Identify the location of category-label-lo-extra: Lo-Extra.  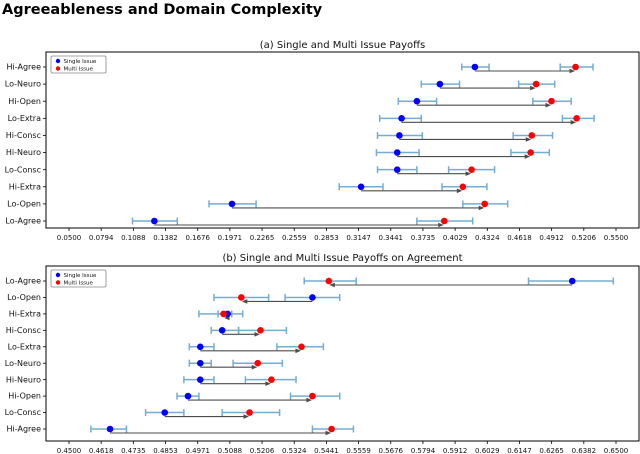
(24, 346).